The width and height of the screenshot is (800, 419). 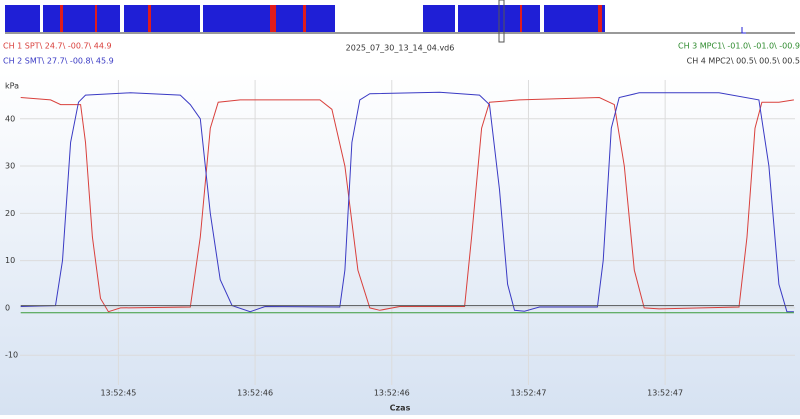 I want to click on channel-label: CH 3 MPC1\ -01.0\ -01.0\ -00.9, so click(x=739, y=46).